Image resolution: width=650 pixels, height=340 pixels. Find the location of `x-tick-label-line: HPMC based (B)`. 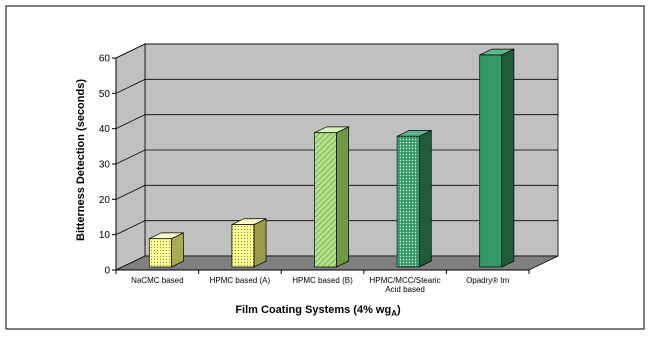

x-tick-label-line: HPMC based (B) is located at coordinates (322, 280).